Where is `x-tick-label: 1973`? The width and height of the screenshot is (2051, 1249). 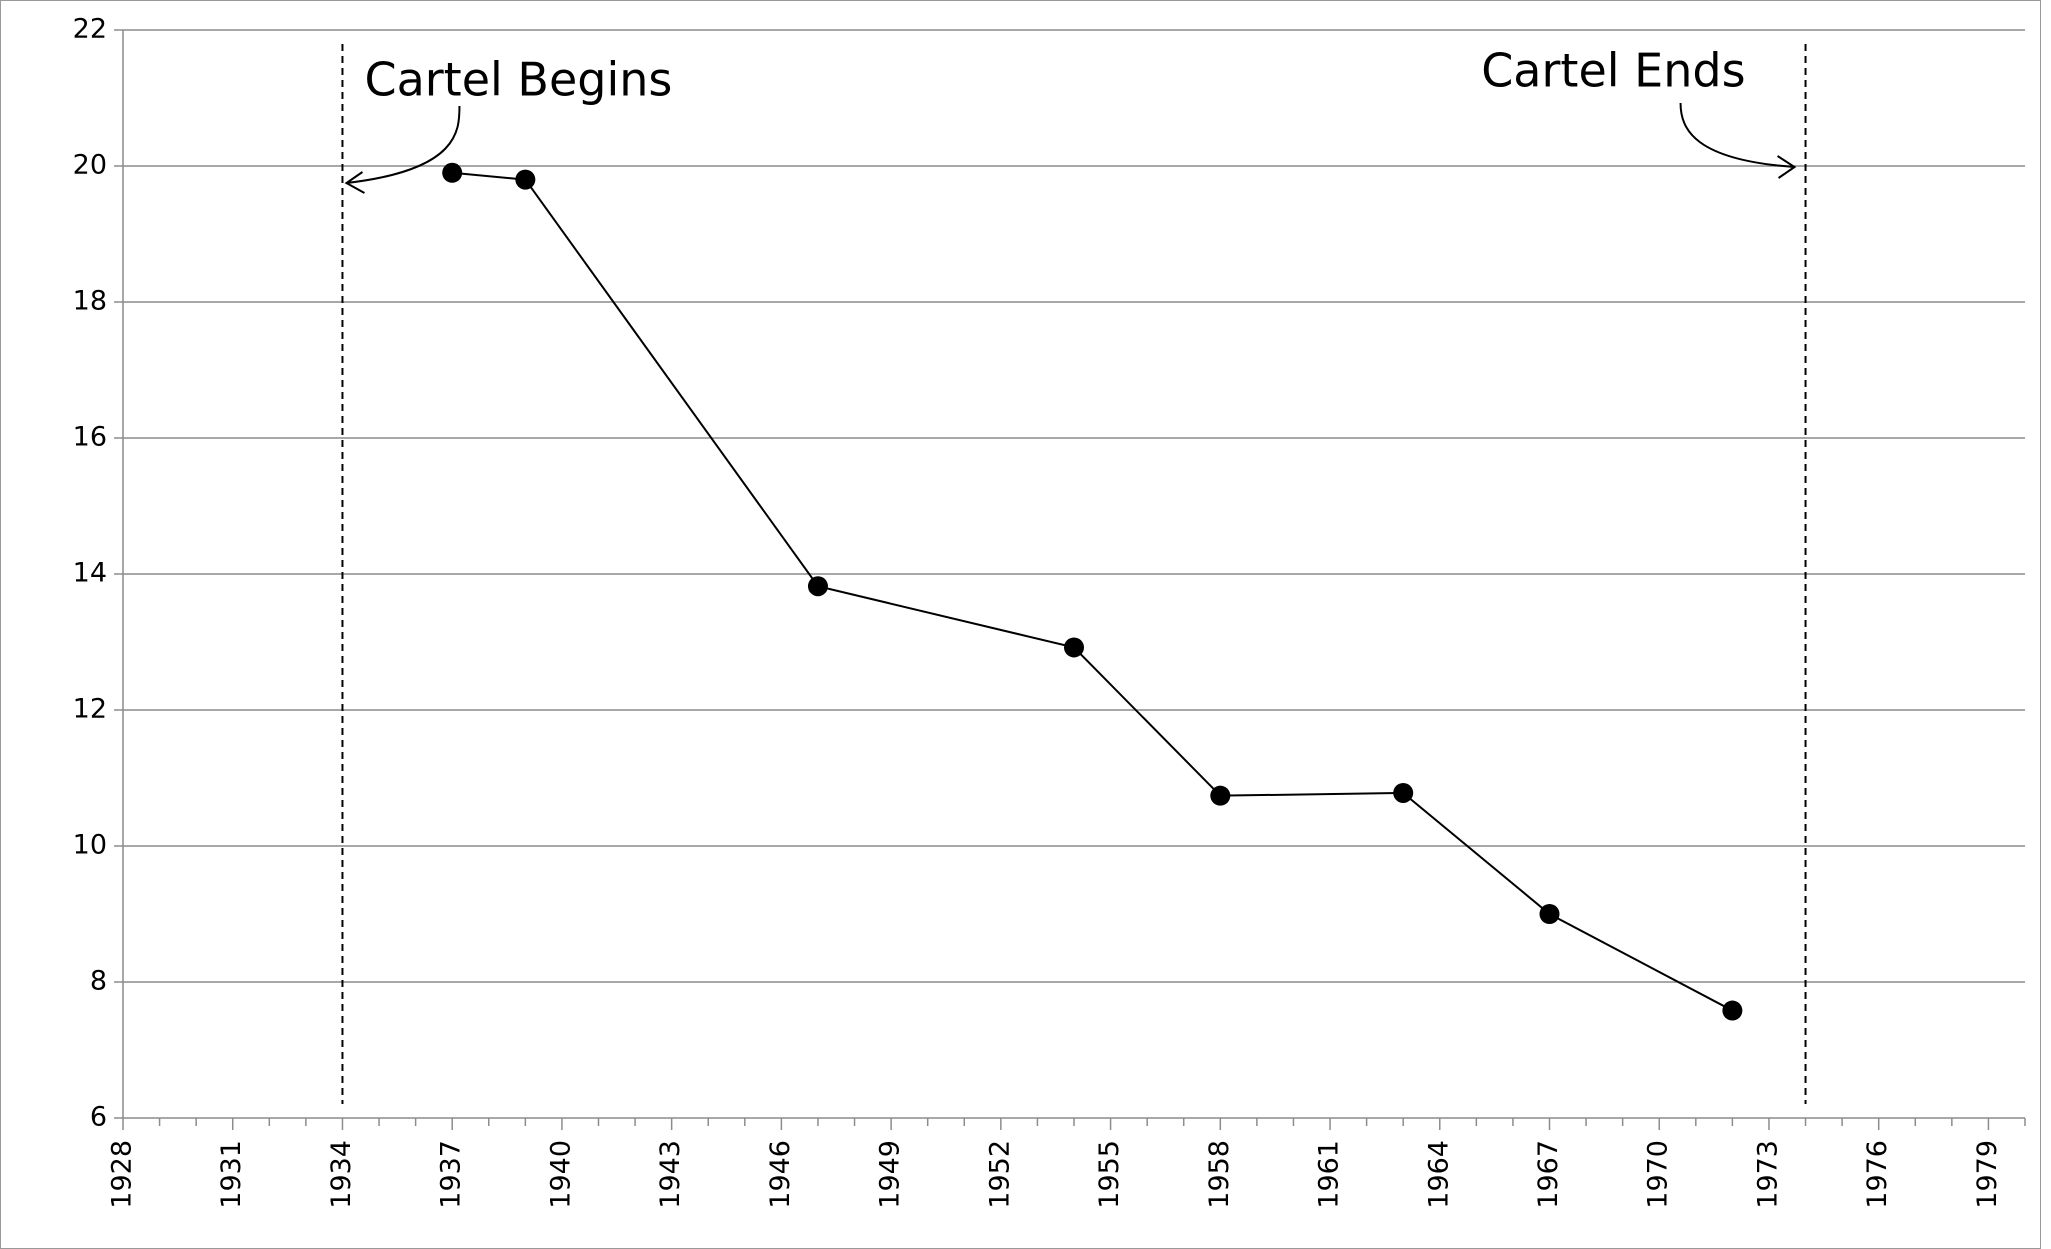
x-tick-label: 1973 is located at coordinates (1767, 1174).